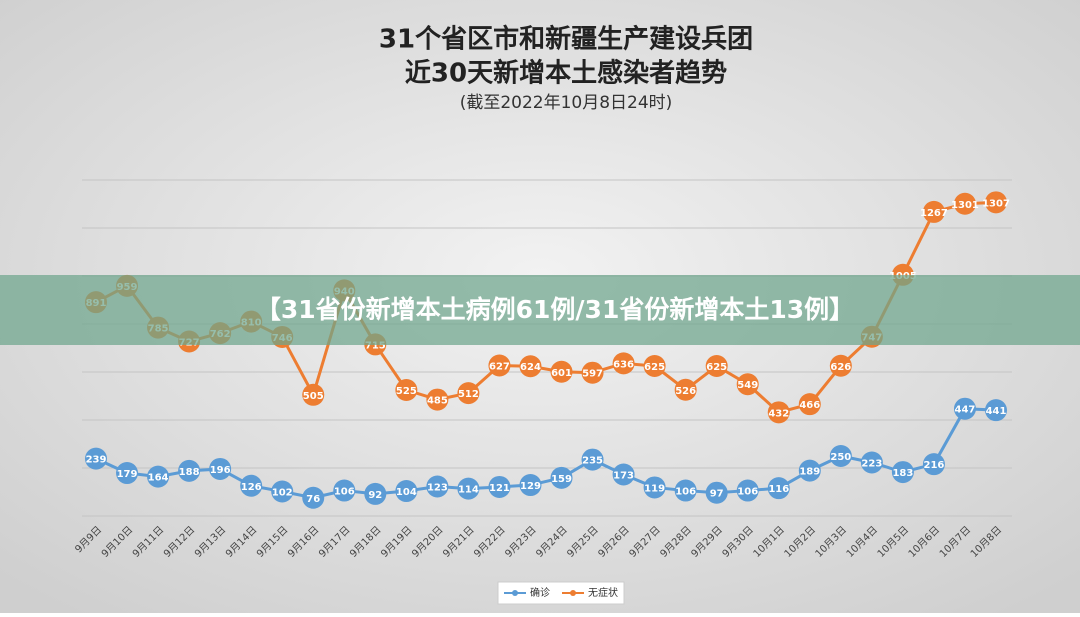  What do you see at coordinates (189, 472) in the screenshot?
I see `data-label: 188` at bounding box center [189, 472].